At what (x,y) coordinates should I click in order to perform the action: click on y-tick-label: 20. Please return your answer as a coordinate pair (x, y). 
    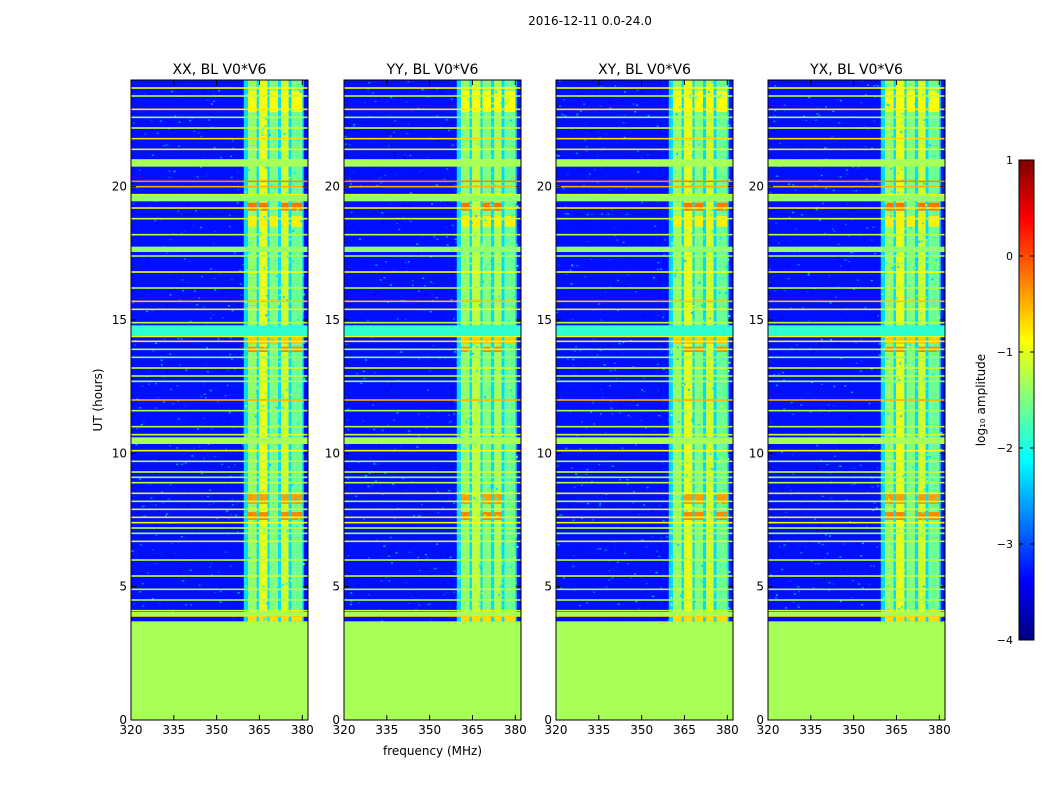
    Looking at the image, I should click on (119, 187).